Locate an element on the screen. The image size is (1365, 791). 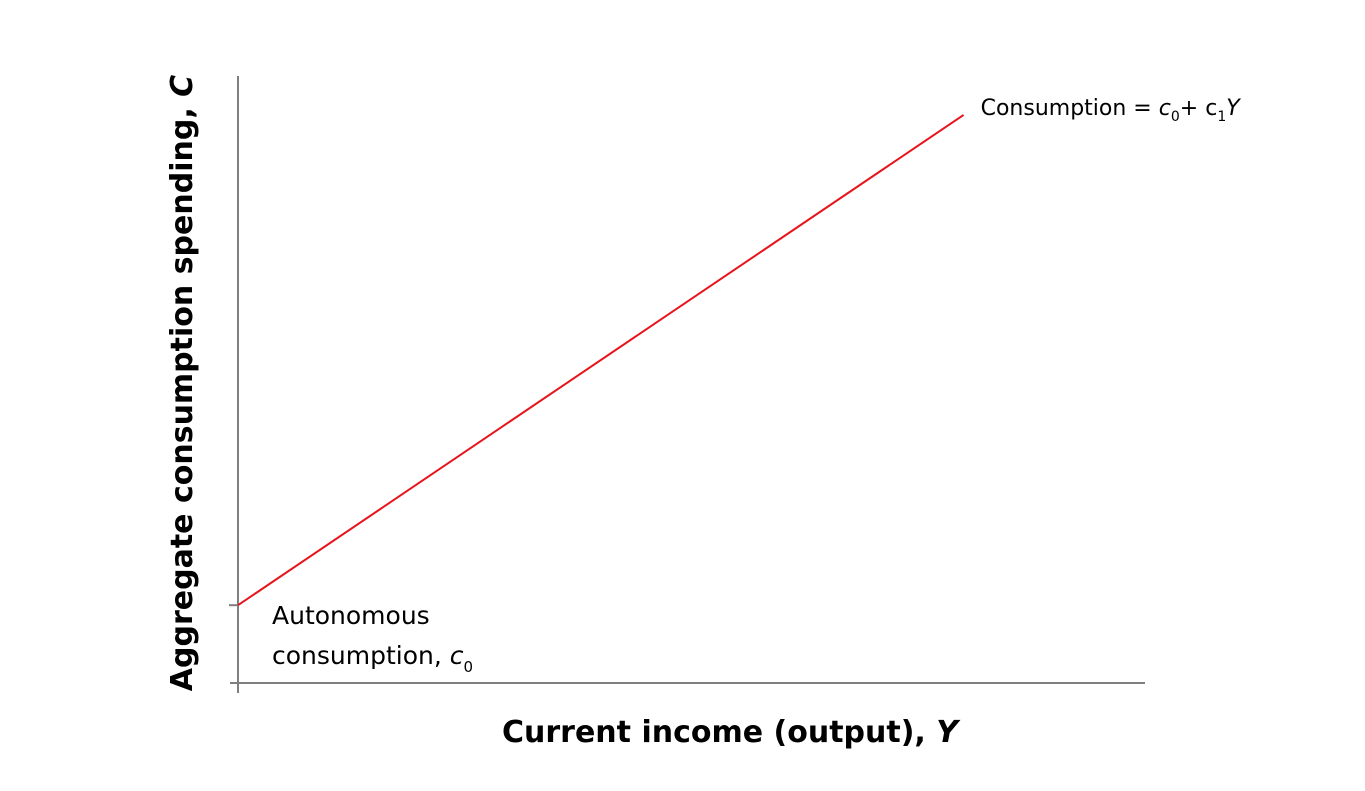
line-label-c1-subscript: 1 is located at coordinates (1221, 117).